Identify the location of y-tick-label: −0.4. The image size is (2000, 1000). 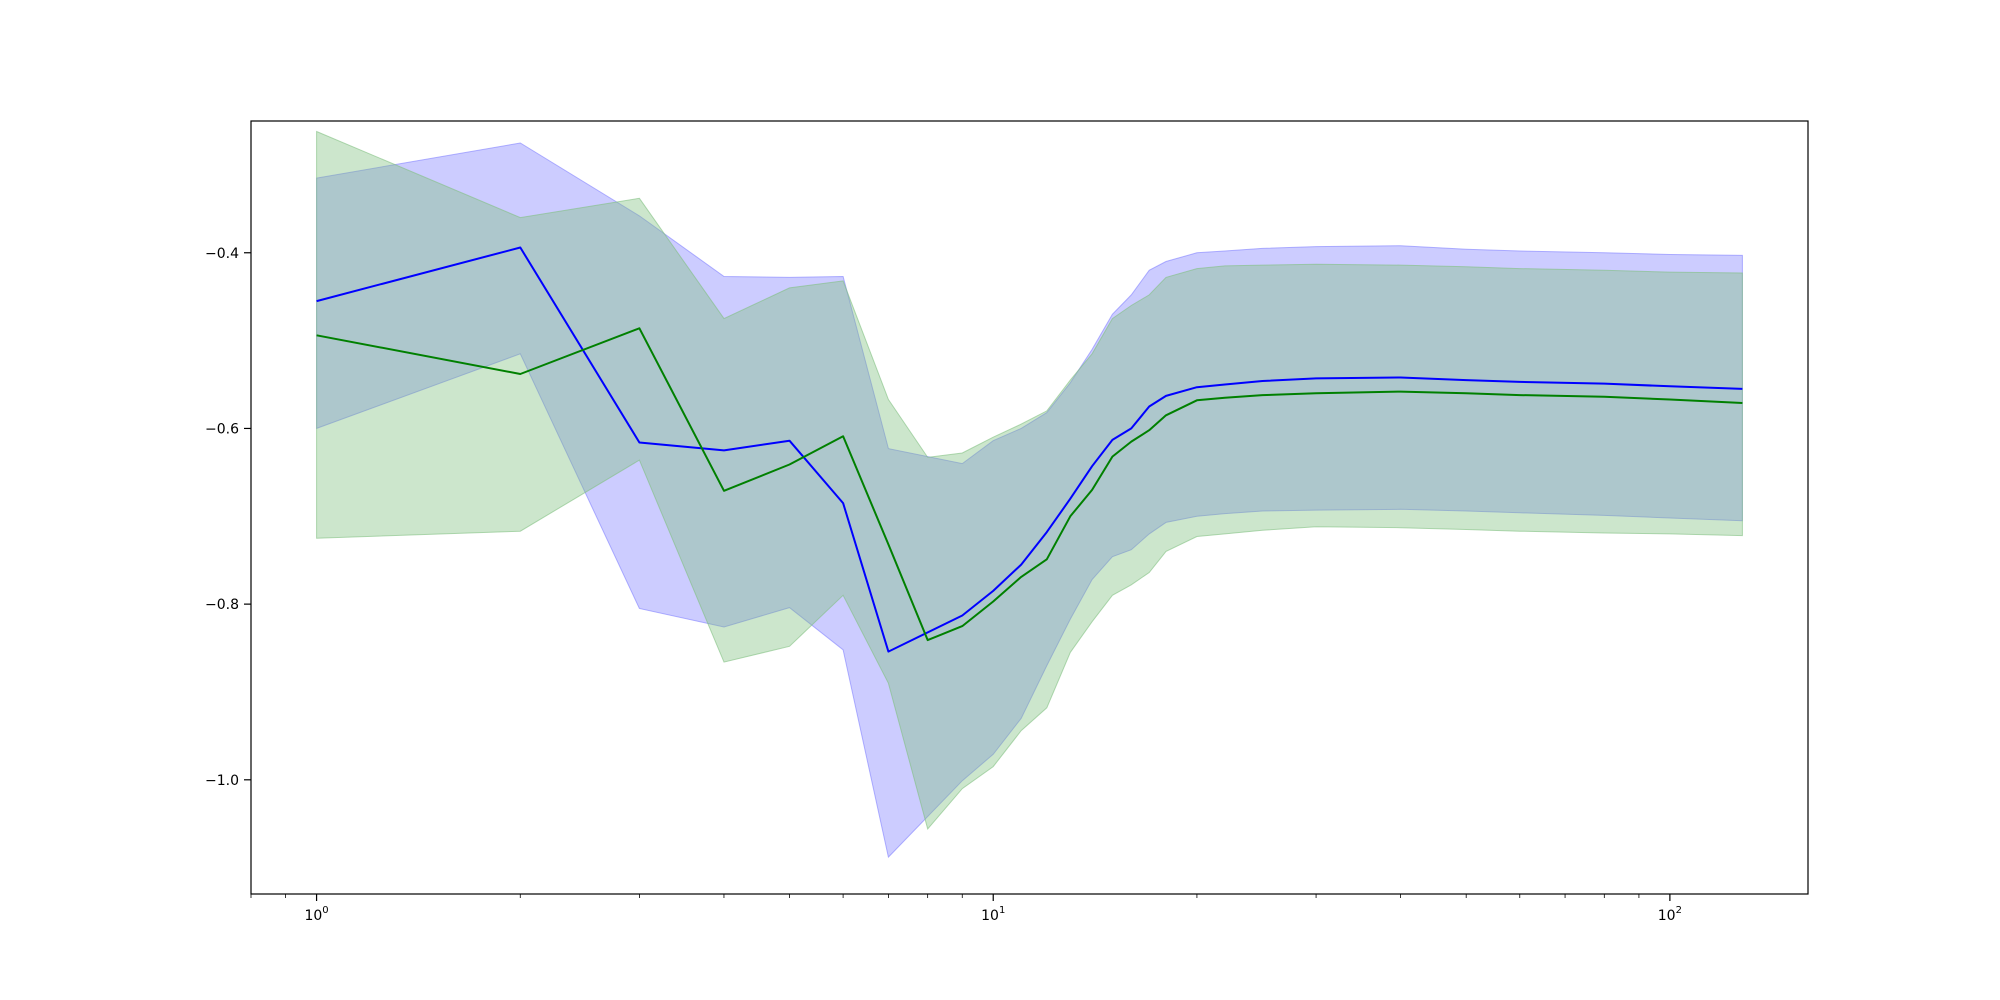
(222, 254).